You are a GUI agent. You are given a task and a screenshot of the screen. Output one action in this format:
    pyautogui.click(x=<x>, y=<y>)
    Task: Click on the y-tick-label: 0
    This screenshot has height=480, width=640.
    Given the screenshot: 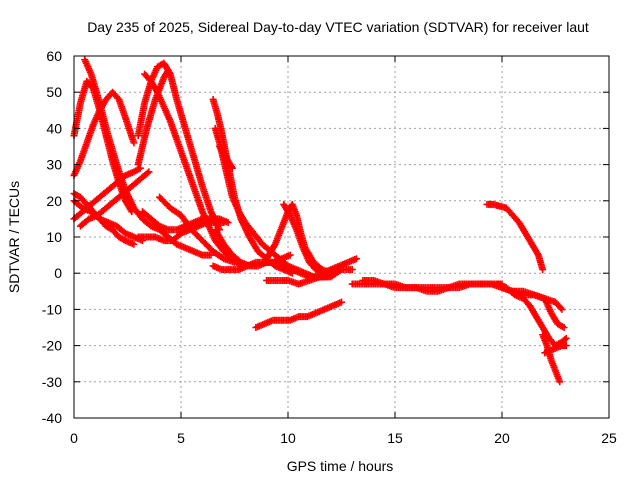 What is the action you would take?
    pyautogui.click(x=58, y=273)
    